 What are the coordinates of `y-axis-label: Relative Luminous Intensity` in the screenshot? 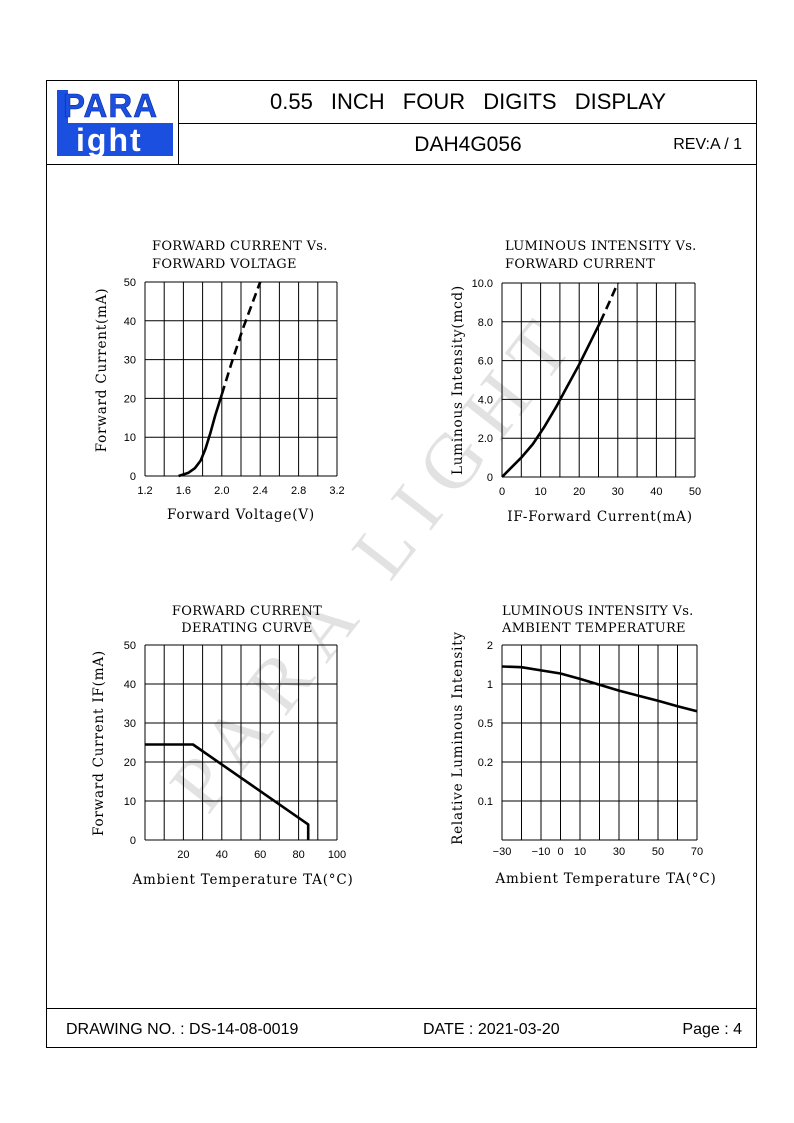 It's located at (458, 738).